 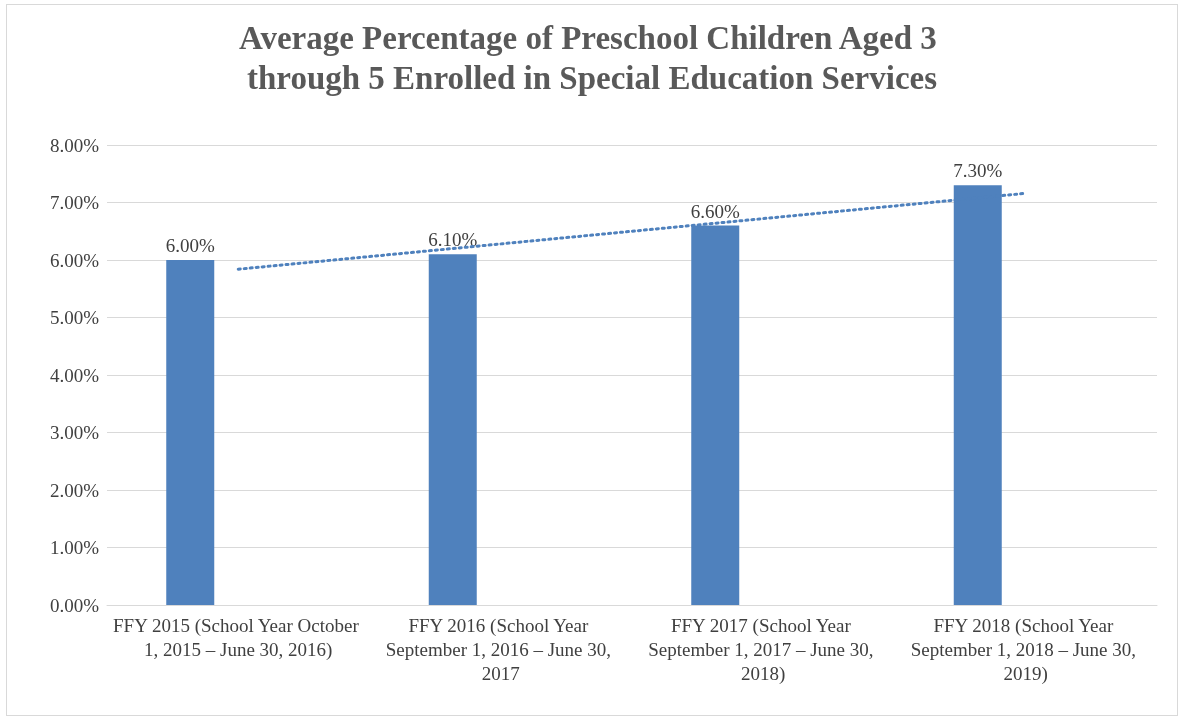 I want to click on x-tick-label: FFY 2016 (School Year September 1, 2016 – June 30, 2017, so click(x=500, y=649).